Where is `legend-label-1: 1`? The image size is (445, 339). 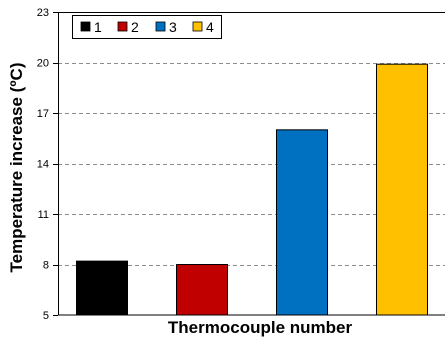
legend-label-1: 1 is located at coordinates (98, 27).